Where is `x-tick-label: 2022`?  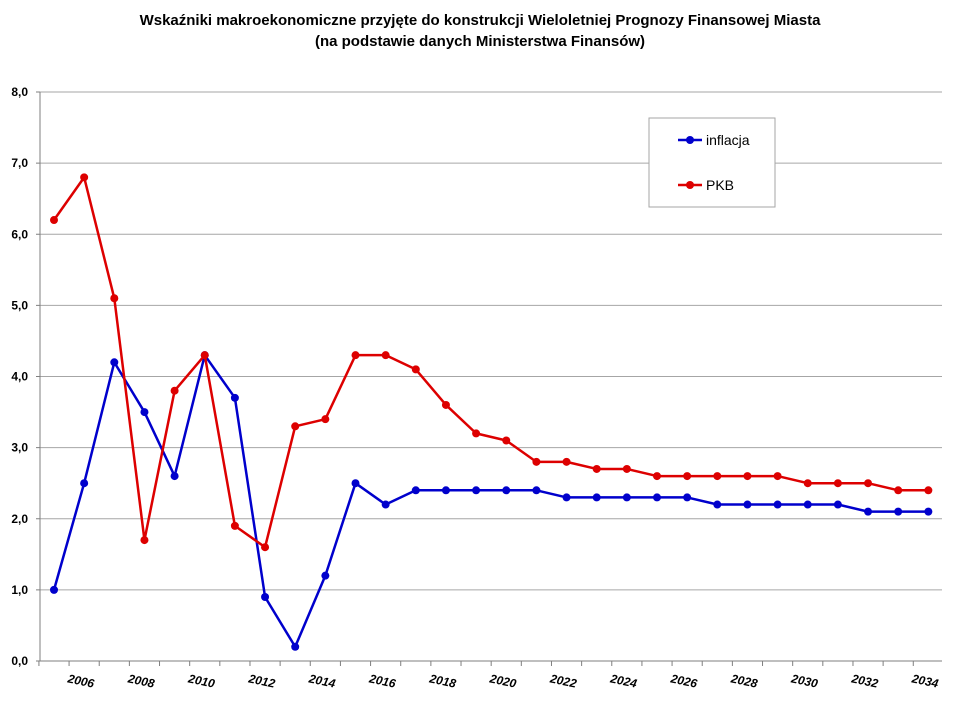
x-tick-label: 2022 is located at coordinates (563, 681).